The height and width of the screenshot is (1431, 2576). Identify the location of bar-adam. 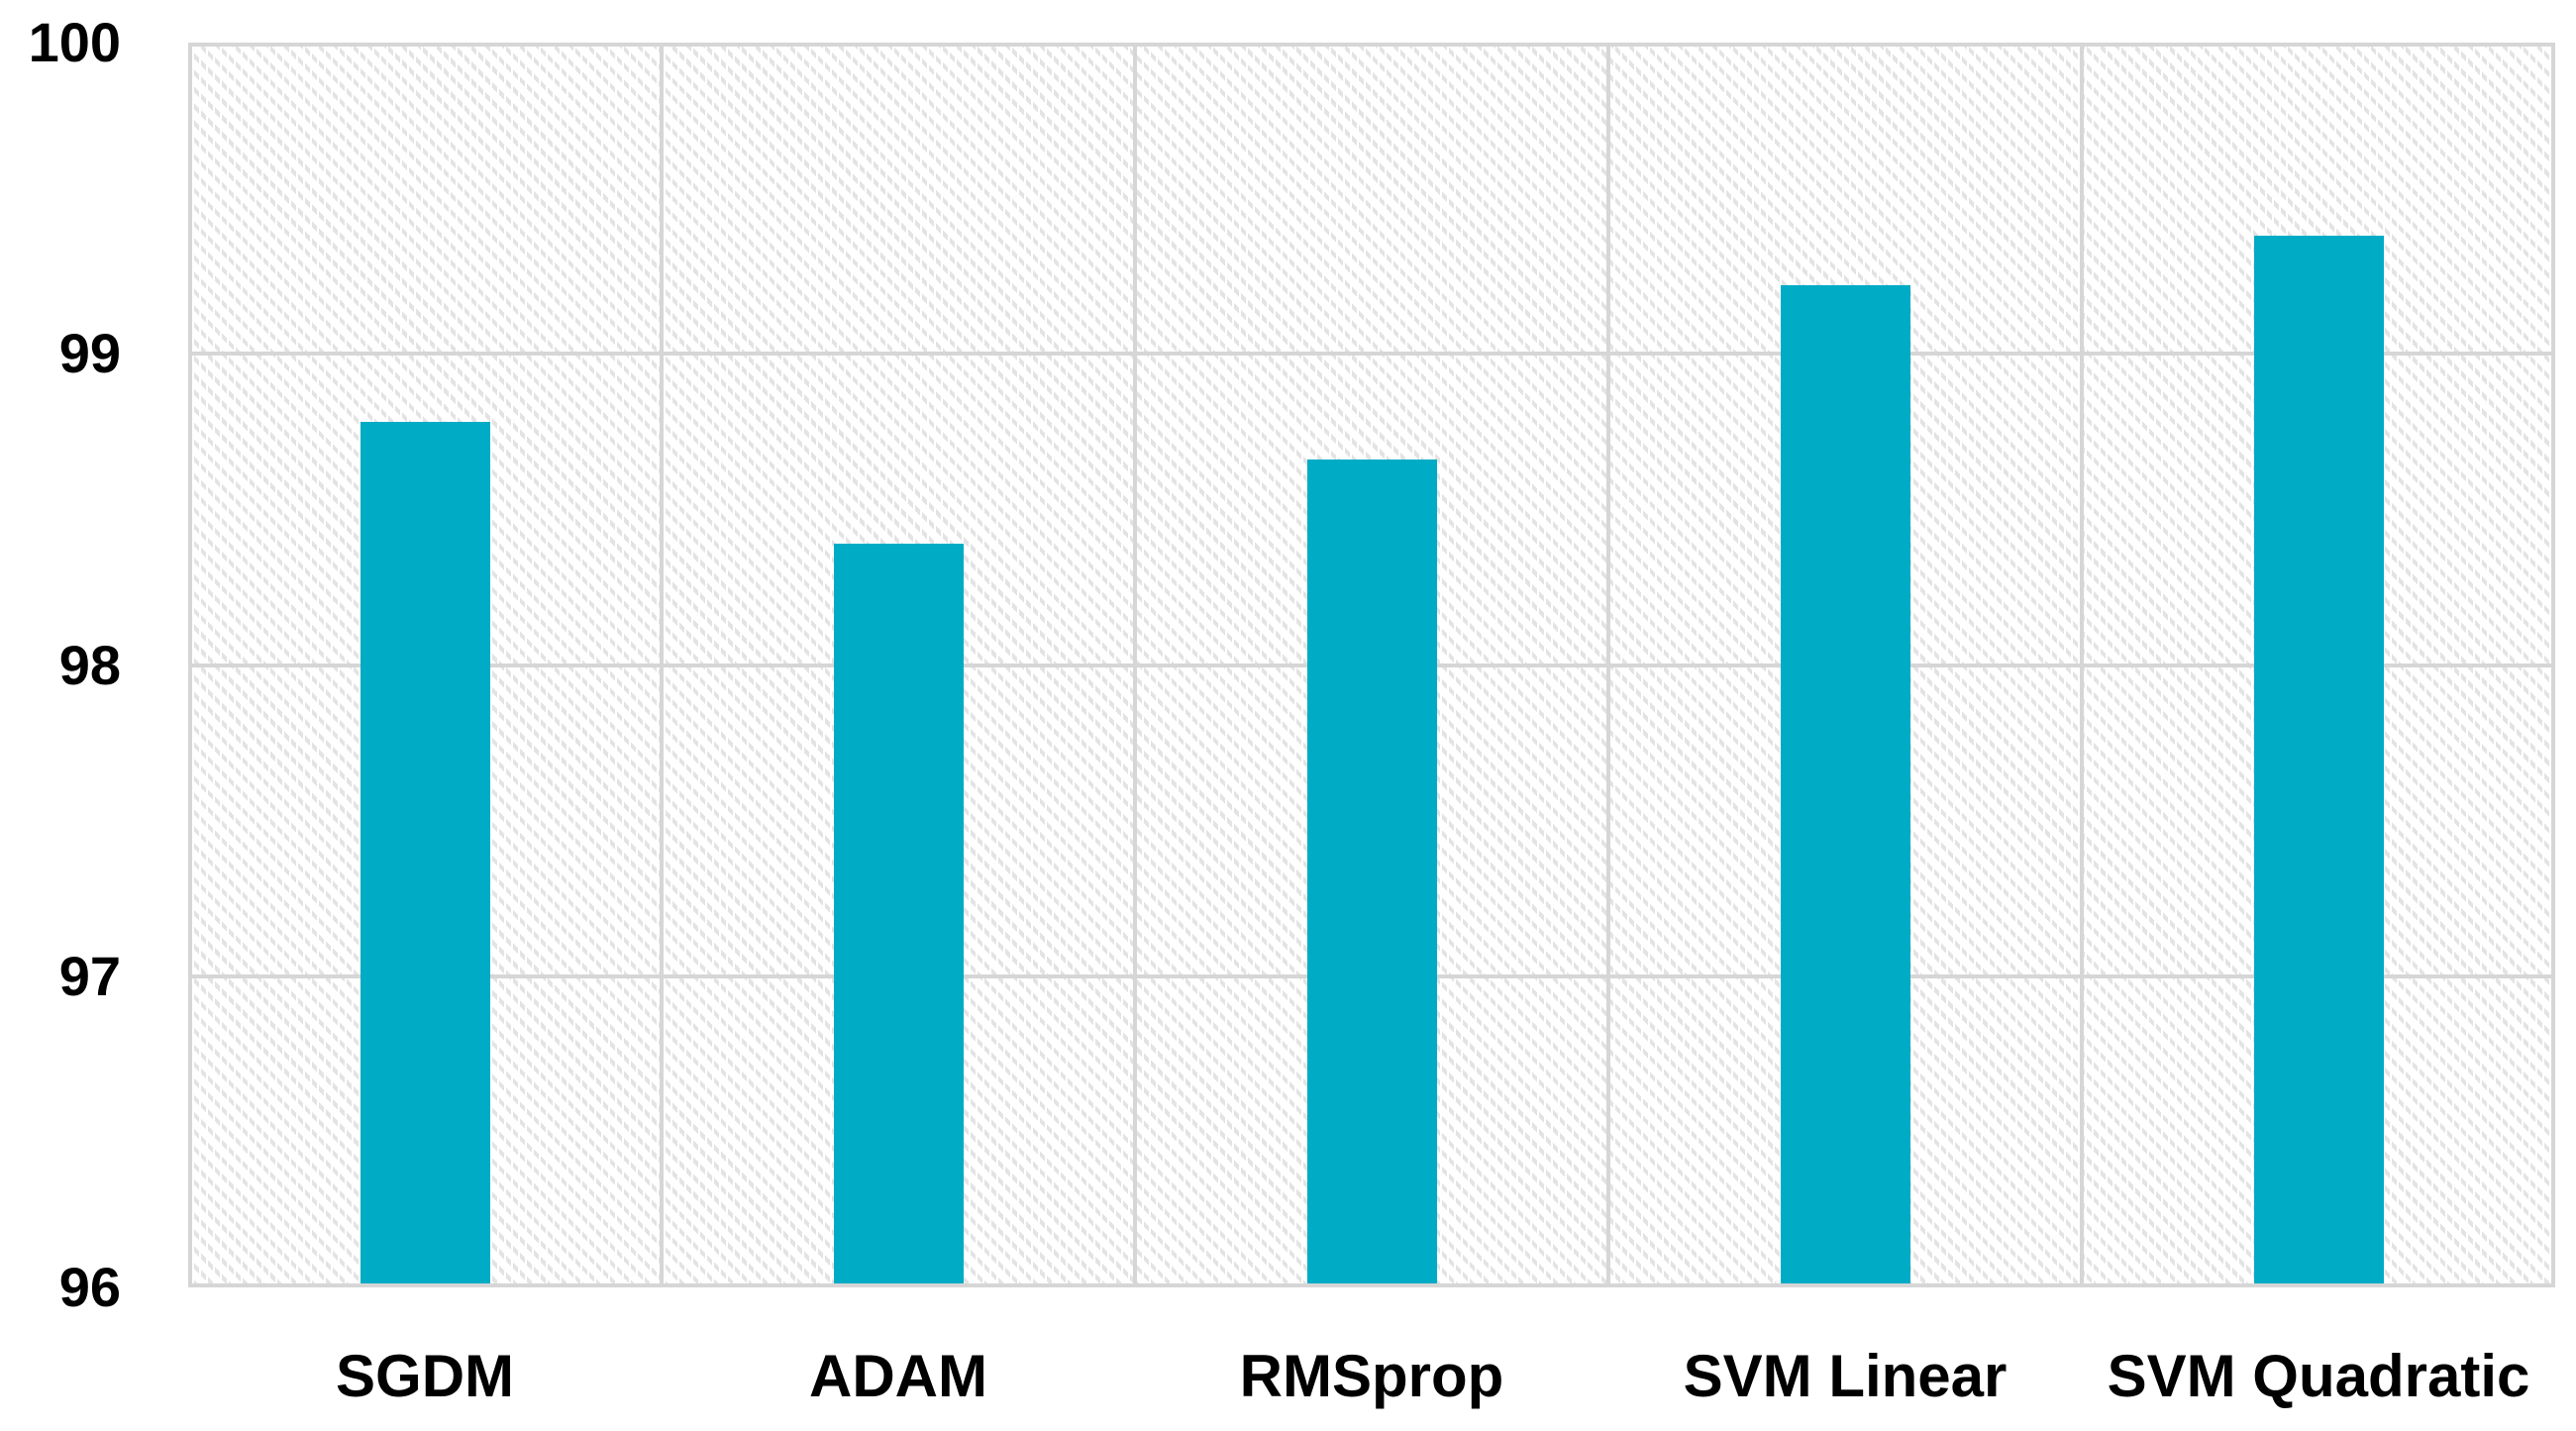
(898, 913).